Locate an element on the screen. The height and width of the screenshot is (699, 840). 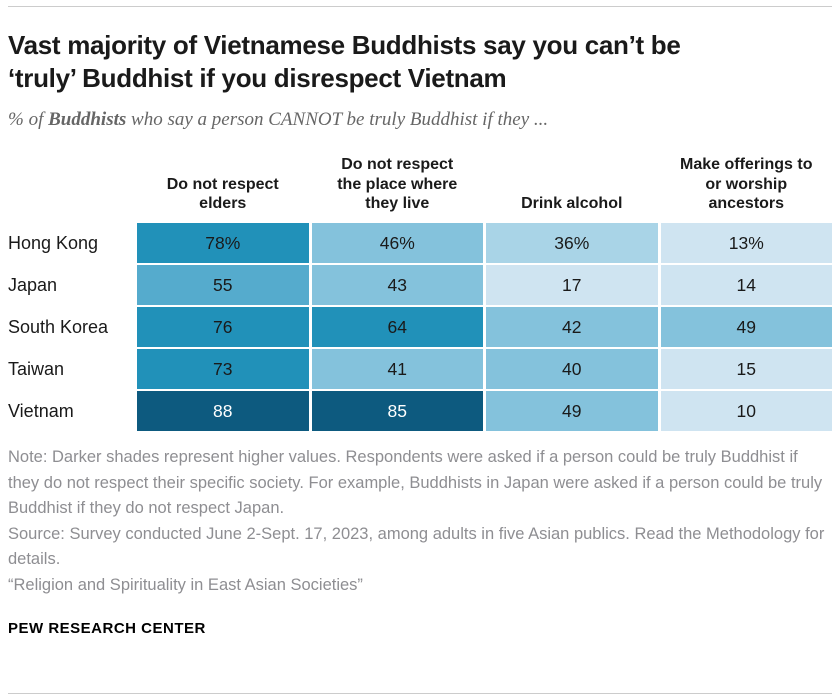
column-header-place: Do not respect the place where they live is located at coordinates (397, 184).